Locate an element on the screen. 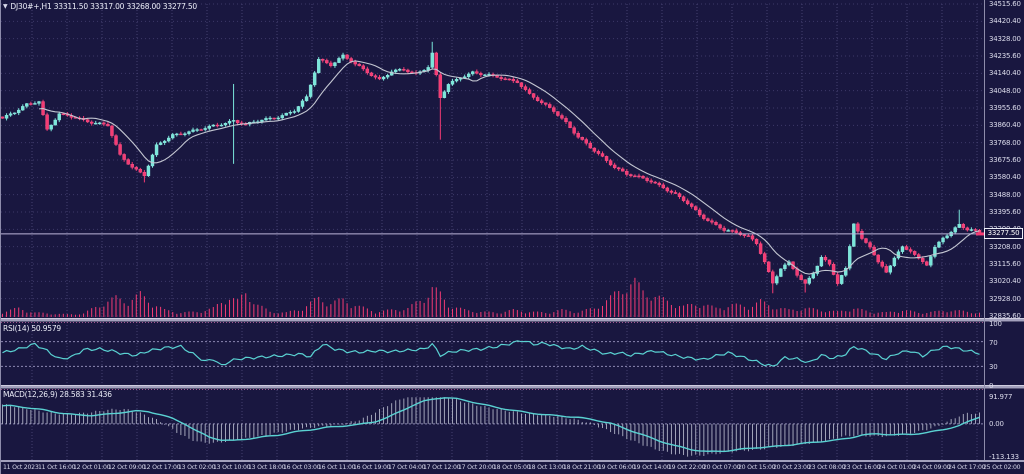  current-price-value: 33277.50 is located at coordinates (1003, 233).